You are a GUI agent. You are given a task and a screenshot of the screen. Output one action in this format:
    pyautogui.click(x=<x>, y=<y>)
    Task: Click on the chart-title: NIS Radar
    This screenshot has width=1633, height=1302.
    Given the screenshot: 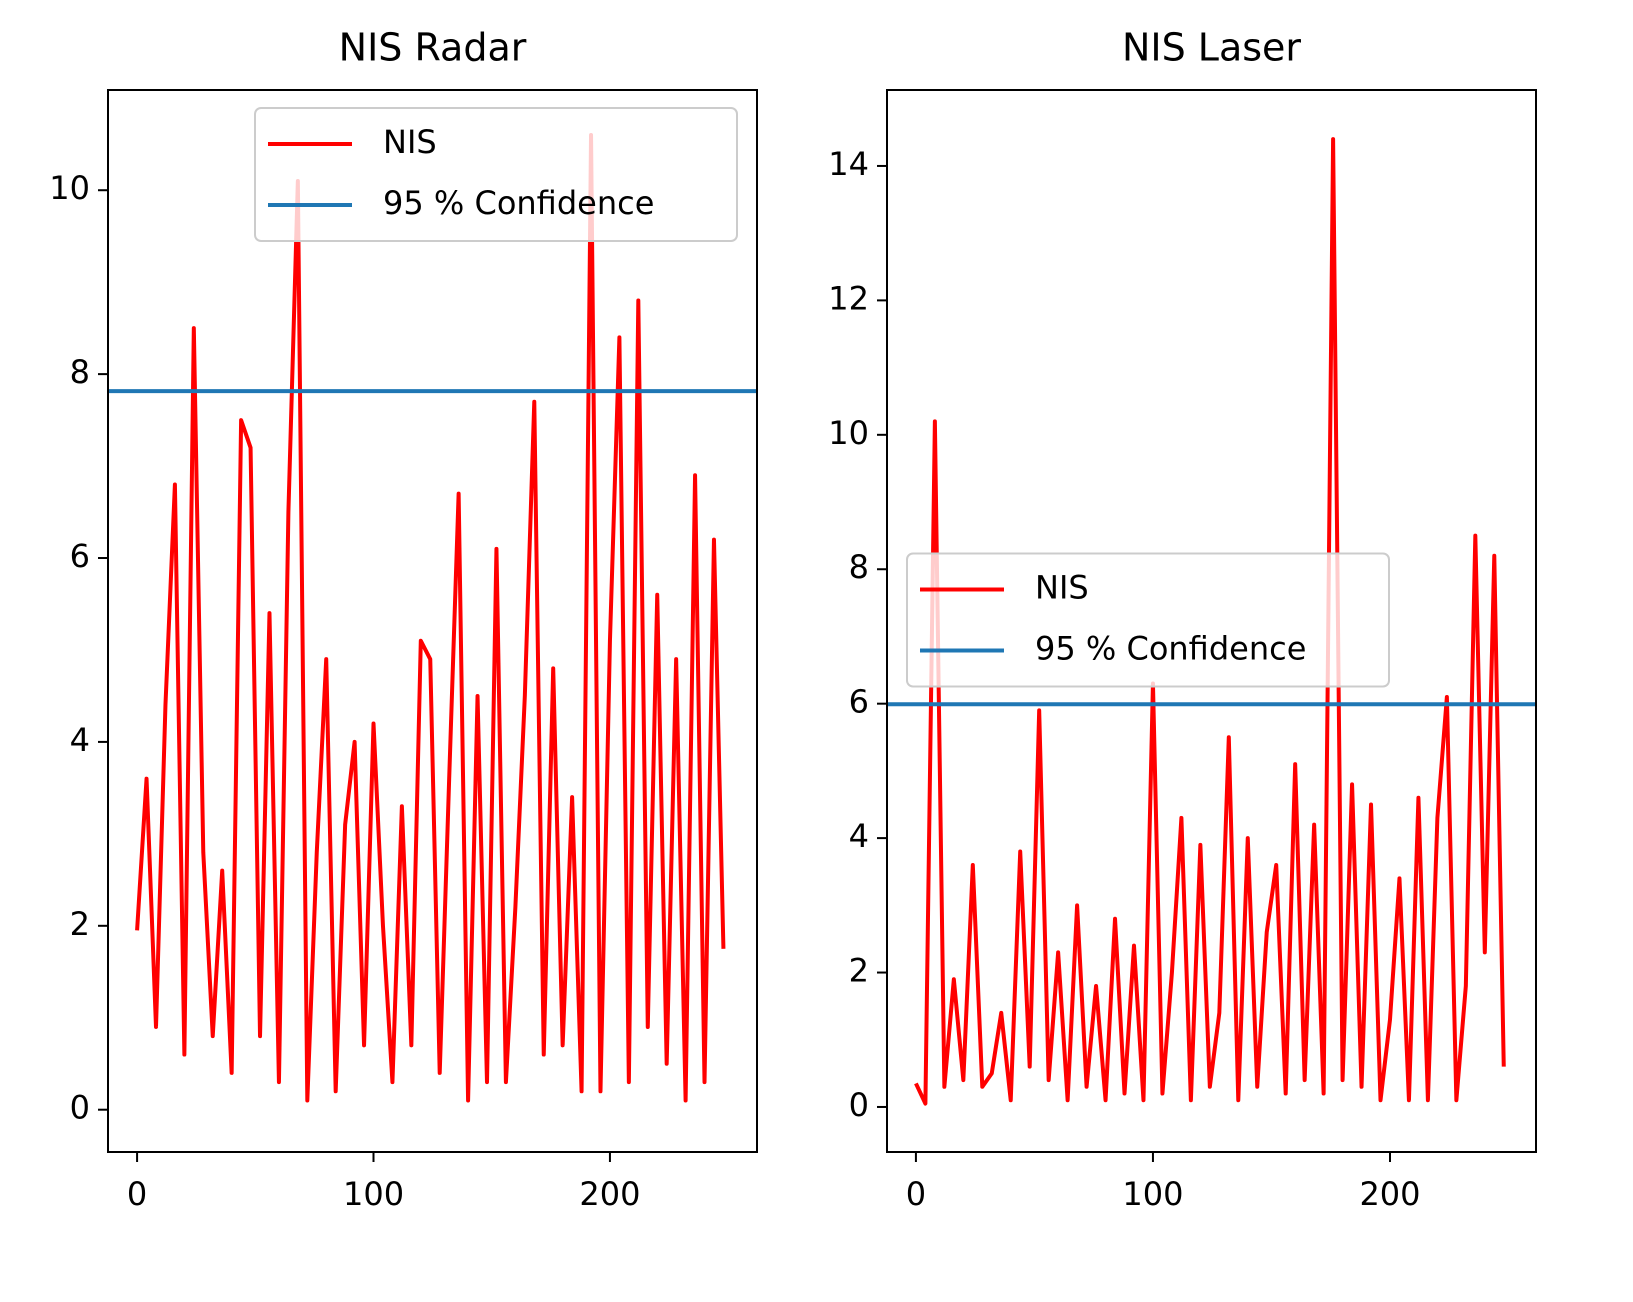 What is the action you would take?
    pyautogui.click(x=433, y=48)
    